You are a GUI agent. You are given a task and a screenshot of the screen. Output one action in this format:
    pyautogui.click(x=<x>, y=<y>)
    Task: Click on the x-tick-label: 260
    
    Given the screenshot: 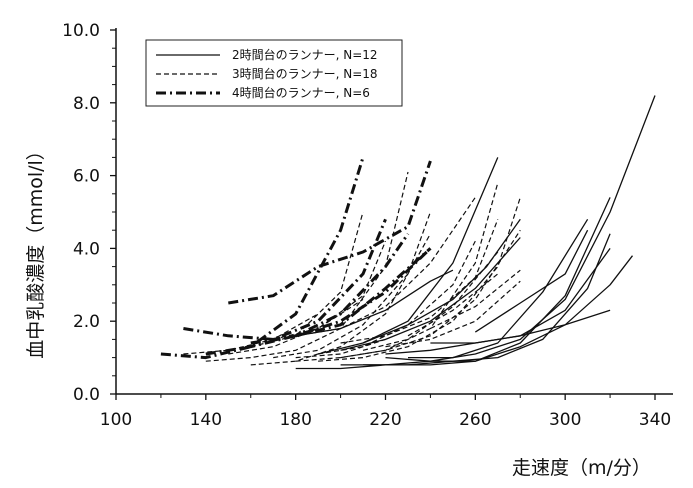 What is the action you would take?
    pyautogui.click(x=475, y=420)
    